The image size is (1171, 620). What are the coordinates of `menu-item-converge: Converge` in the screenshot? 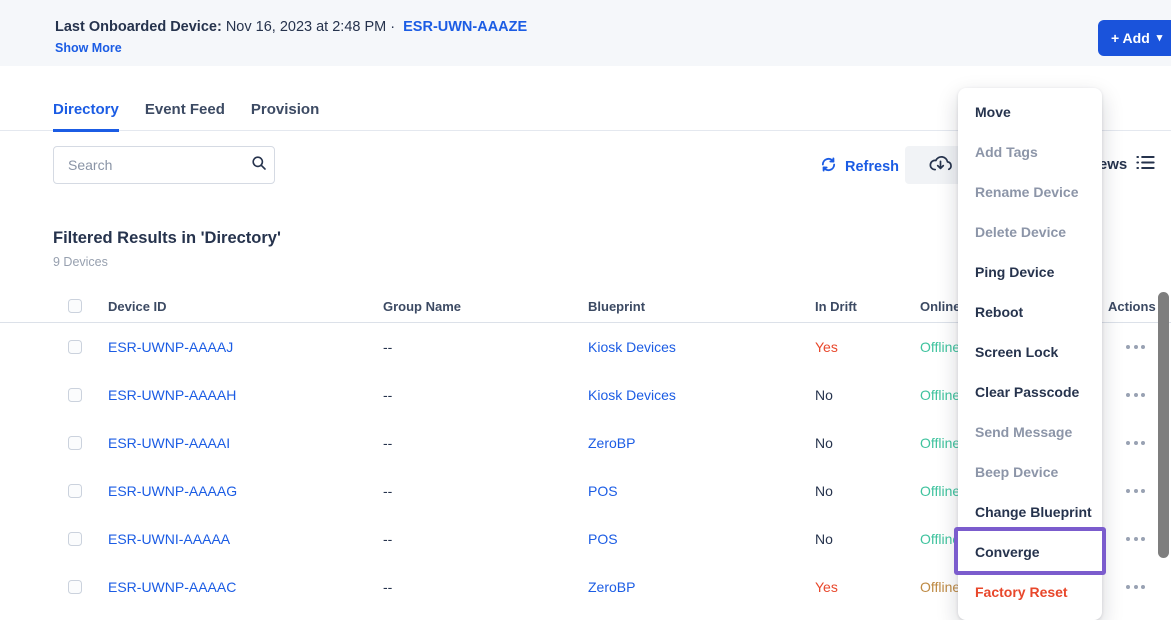 It's located at (1007, 552).